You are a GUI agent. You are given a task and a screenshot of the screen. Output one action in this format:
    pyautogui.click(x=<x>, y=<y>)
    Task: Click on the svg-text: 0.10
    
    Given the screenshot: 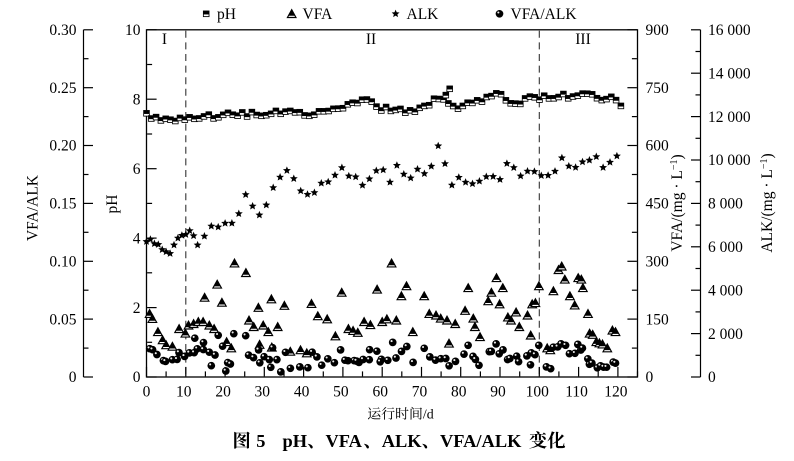 What is the action you would take?
    pyautogui.click(x=62, y=262)
    